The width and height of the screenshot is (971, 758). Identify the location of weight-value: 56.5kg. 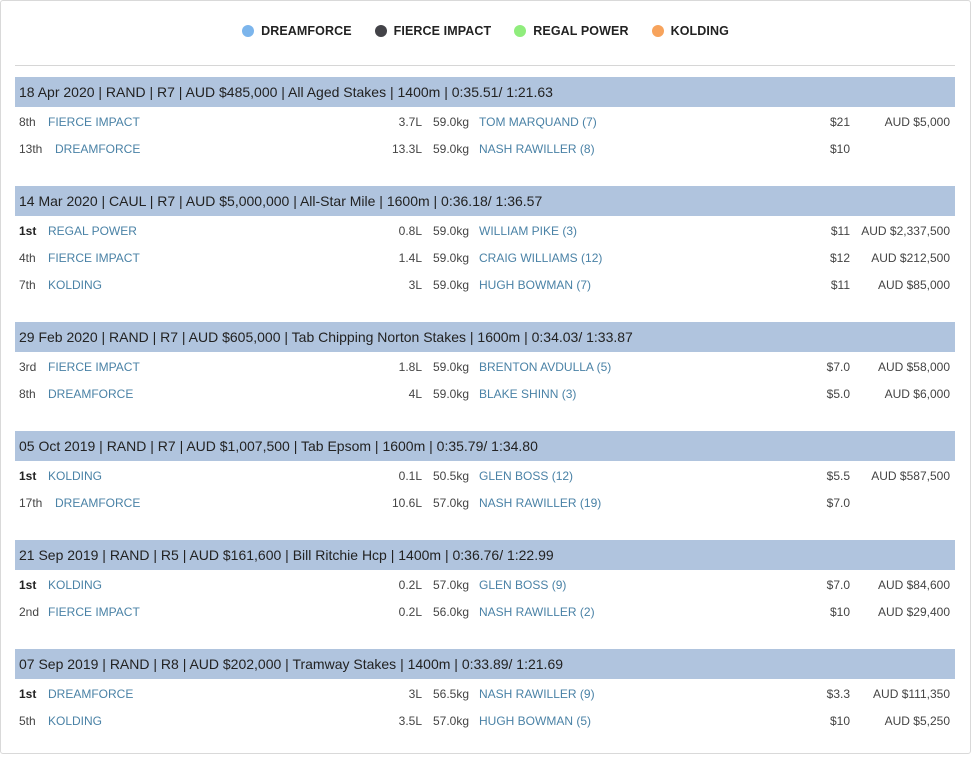
(451, 694).